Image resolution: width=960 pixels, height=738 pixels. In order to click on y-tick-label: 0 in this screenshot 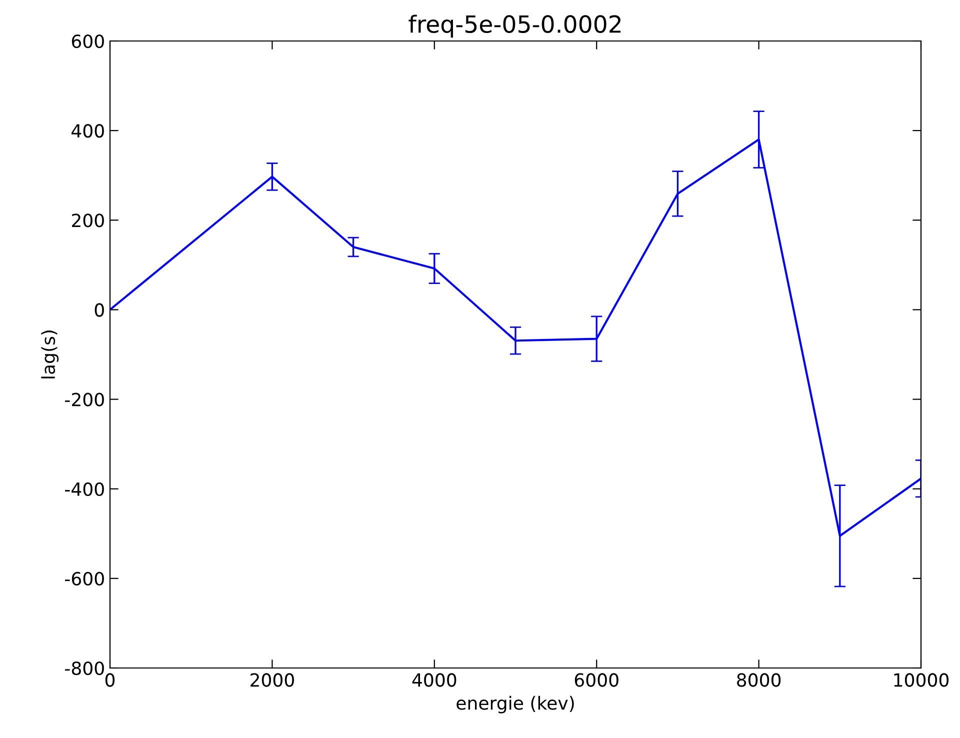, I will do `click(99, 310)`.